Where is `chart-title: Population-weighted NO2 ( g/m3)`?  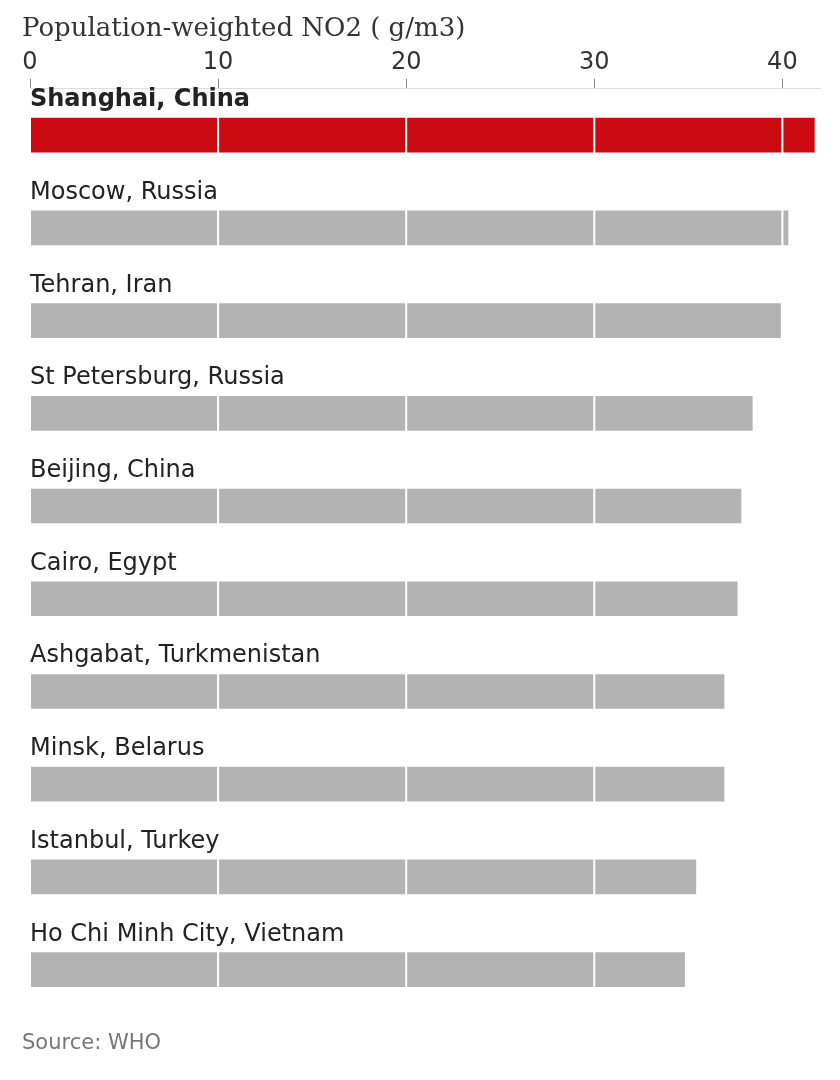
chart-title: Population-weighted NO2 ( g/m3) is located at coordinates (244, 27).